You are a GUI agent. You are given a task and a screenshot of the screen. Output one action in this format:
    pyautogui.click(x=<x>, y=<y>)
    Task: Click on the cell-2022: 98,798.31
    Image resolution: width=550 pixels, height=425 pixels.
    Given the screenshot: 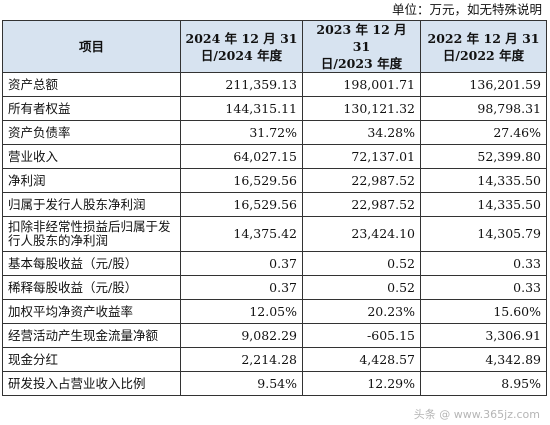 What is the action you would take?
    pyautogui.click(x=483, y=108)
    